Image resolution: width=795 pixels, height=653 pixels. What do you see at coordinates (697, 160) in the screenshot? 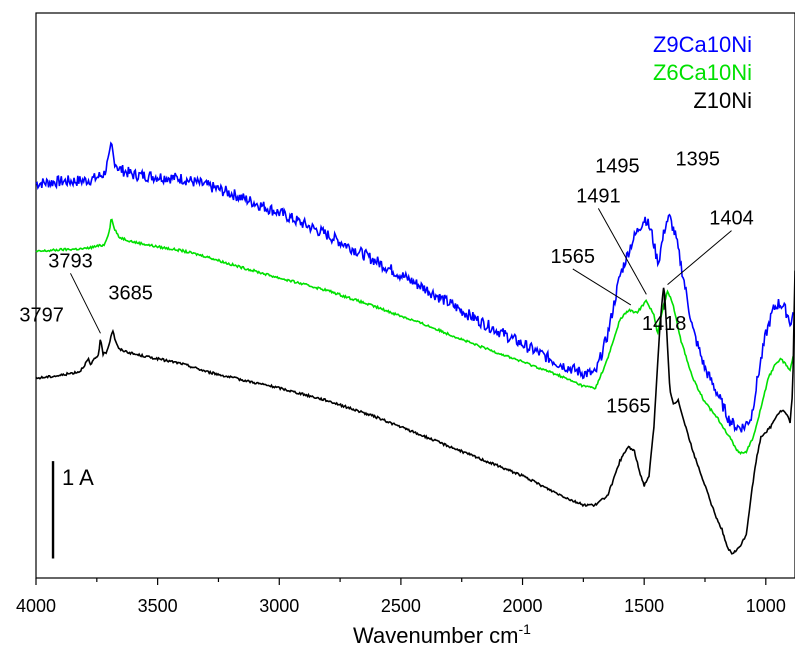
I see `peak-label-1395: 1395` at bounding box center [697, 160].